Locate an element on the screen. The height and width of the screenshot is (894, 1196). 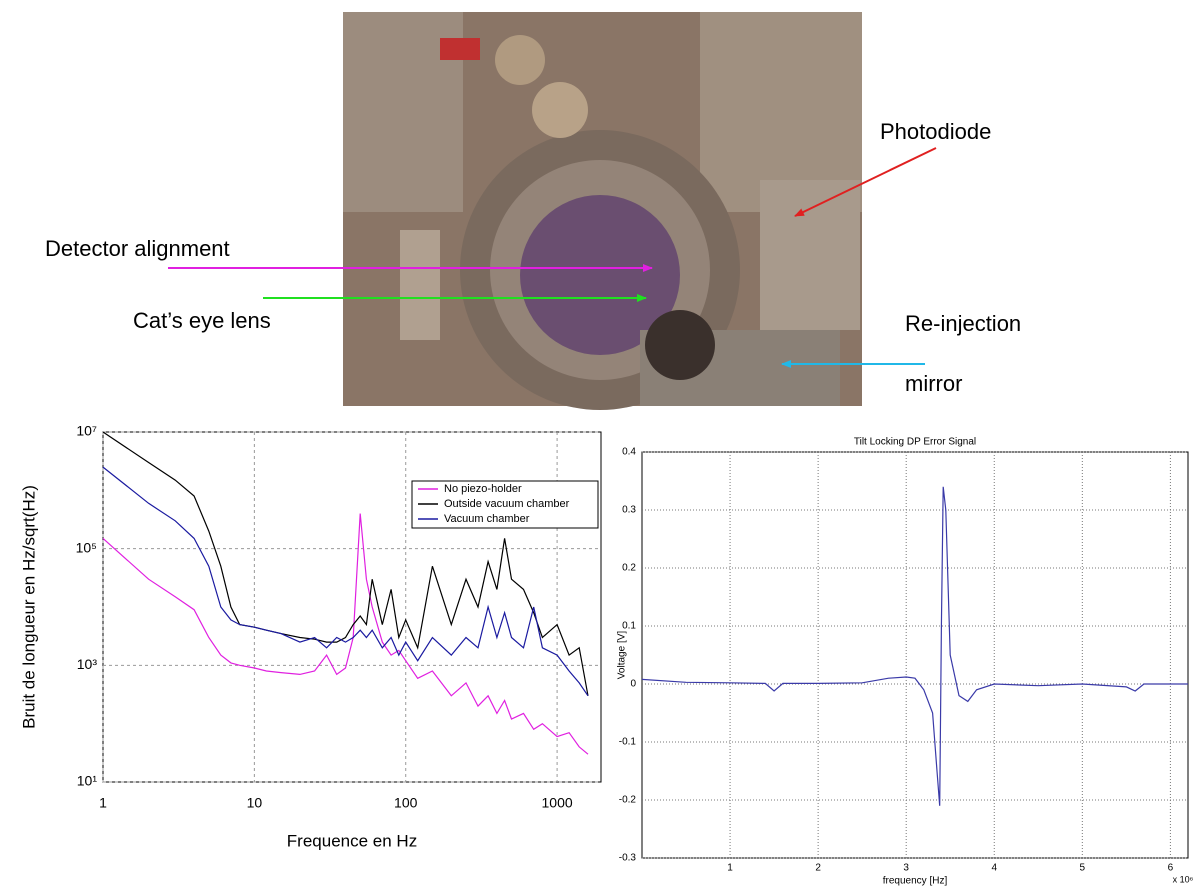
x-tick-label: 4 is located at coordinates (994, 868).